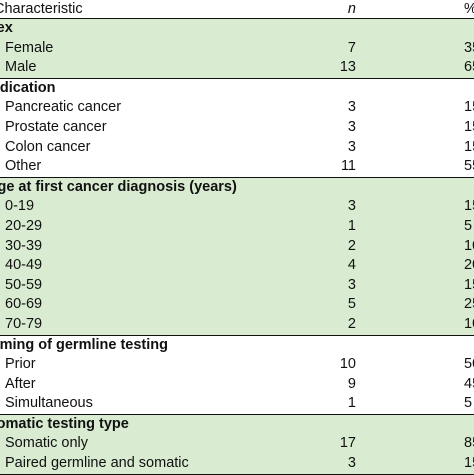  Describe the element at coordinates (347, 443) in the screenshot. I see `row-n: 17` at that location.